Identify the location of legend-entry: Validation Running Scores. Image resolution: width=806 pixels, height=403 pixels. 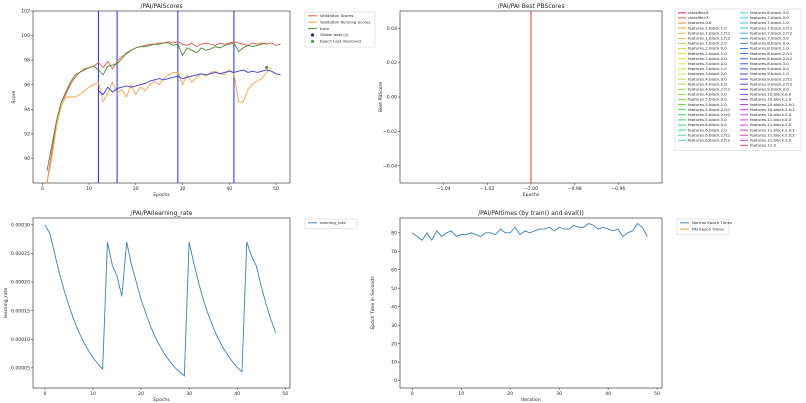
(345, 21).